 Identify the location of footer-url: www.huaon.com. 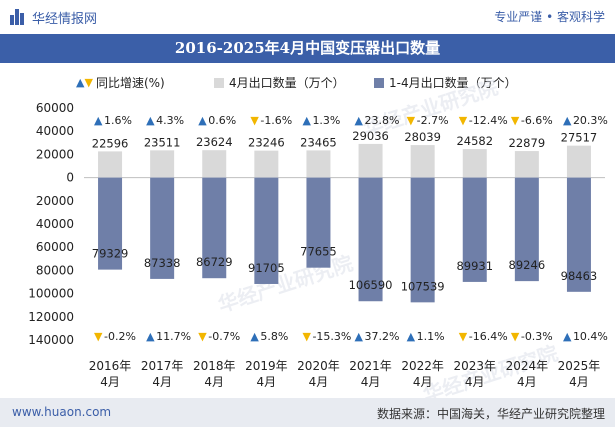
(62, 412).